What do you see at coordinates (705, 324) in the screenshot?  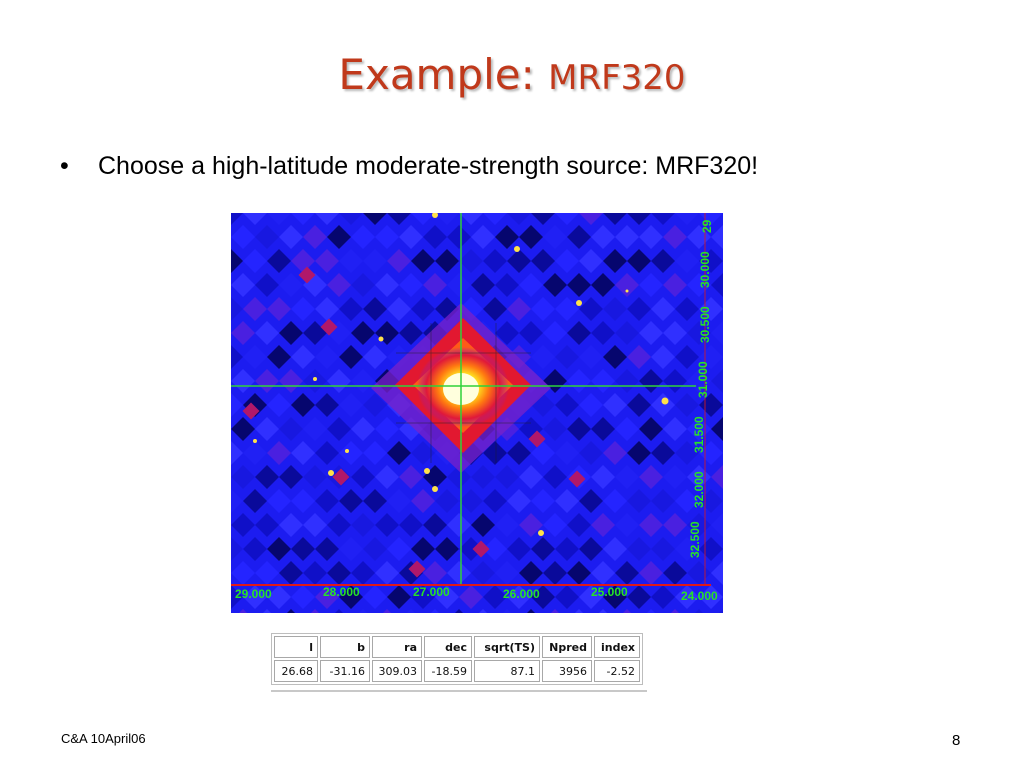 I see `y-tick-label: 30.500` at bounding box center [705, 324].